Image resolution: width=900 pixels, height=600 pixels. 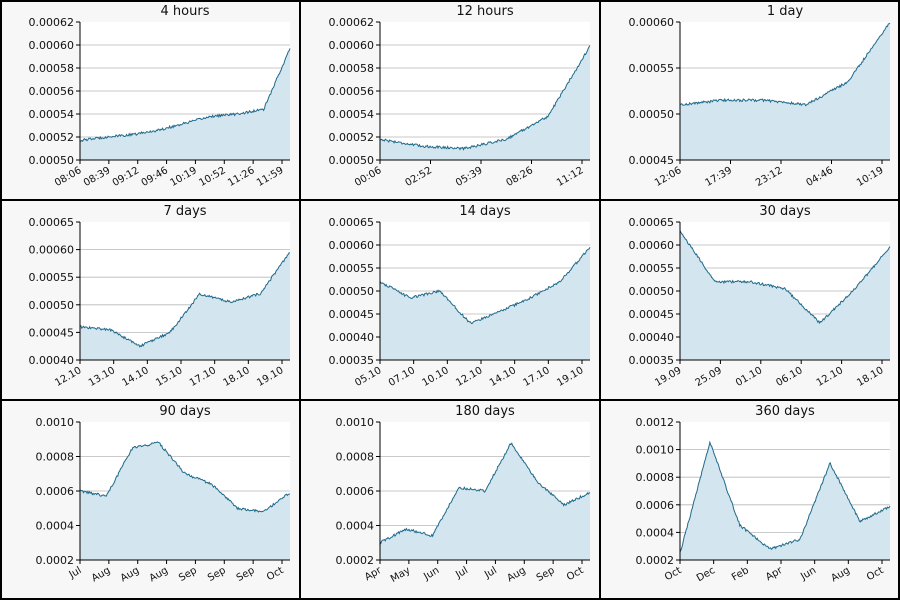 I want to click on x-tick-label: 25.09, so click(x=709, y=377).